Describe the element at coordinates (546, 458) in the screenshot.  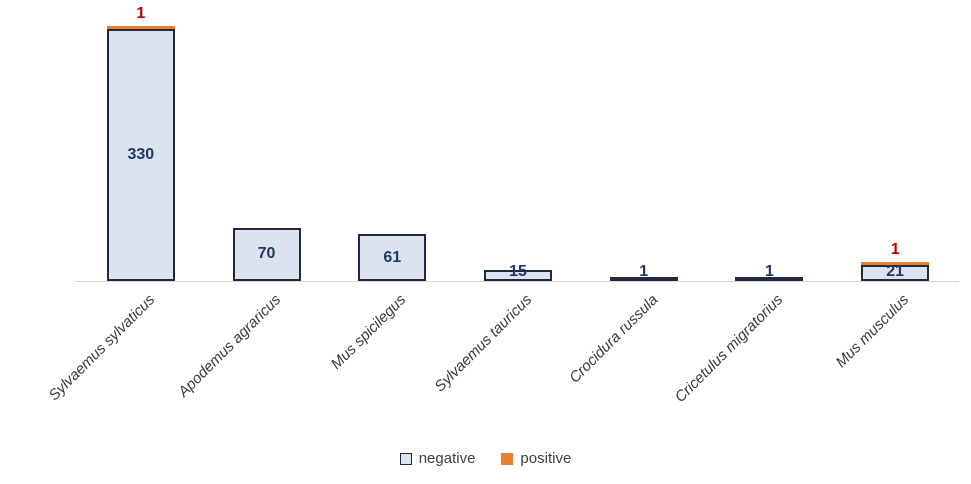
I see `legend-label-positive: positive` at that location.